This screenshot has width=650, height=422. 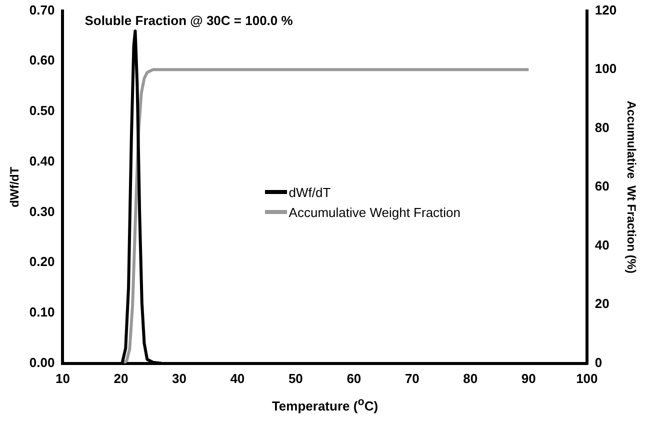 What do you see at coordinates (42, 312) in the screenshot?
I see `y-tick-label: 0.10` at bounding box center [42, 312].